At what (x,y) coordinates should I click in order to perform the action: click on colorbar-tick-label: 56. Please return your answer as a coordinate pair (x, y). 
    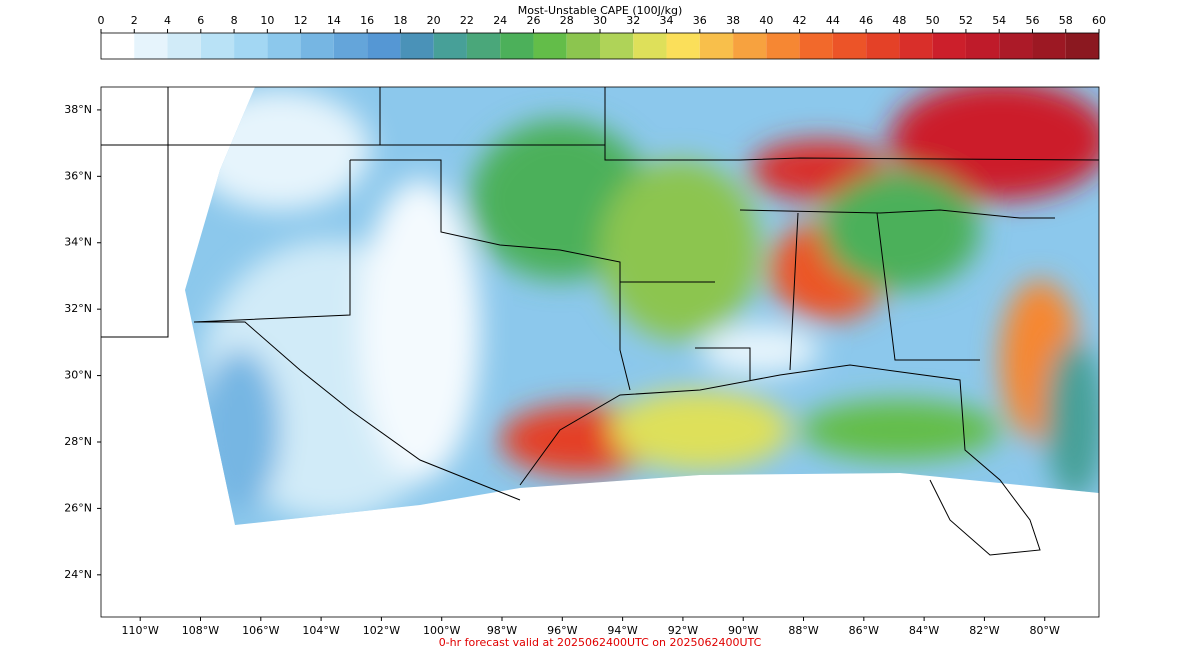
    Looking at the image, I should click on (1032, 20).